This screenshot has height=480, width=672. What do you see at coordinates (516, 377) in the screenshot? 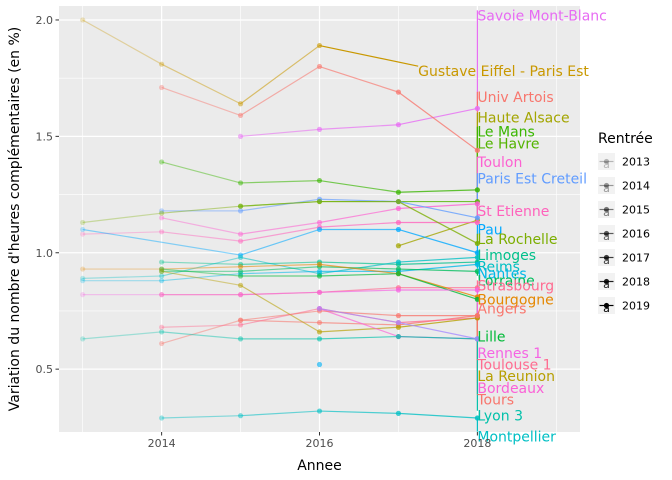
I see `series-label: La Reunion` at bounding box center [516, 377].